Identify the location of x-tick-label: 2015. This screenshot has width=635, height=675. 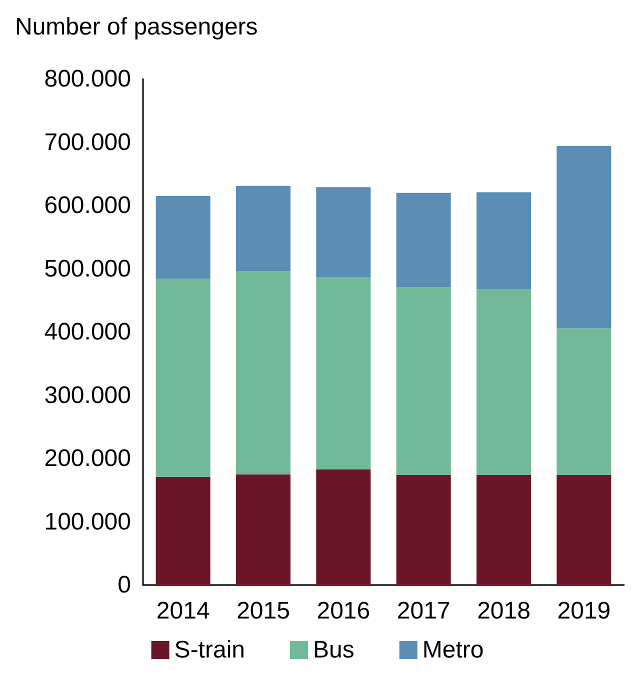
(263, 611).